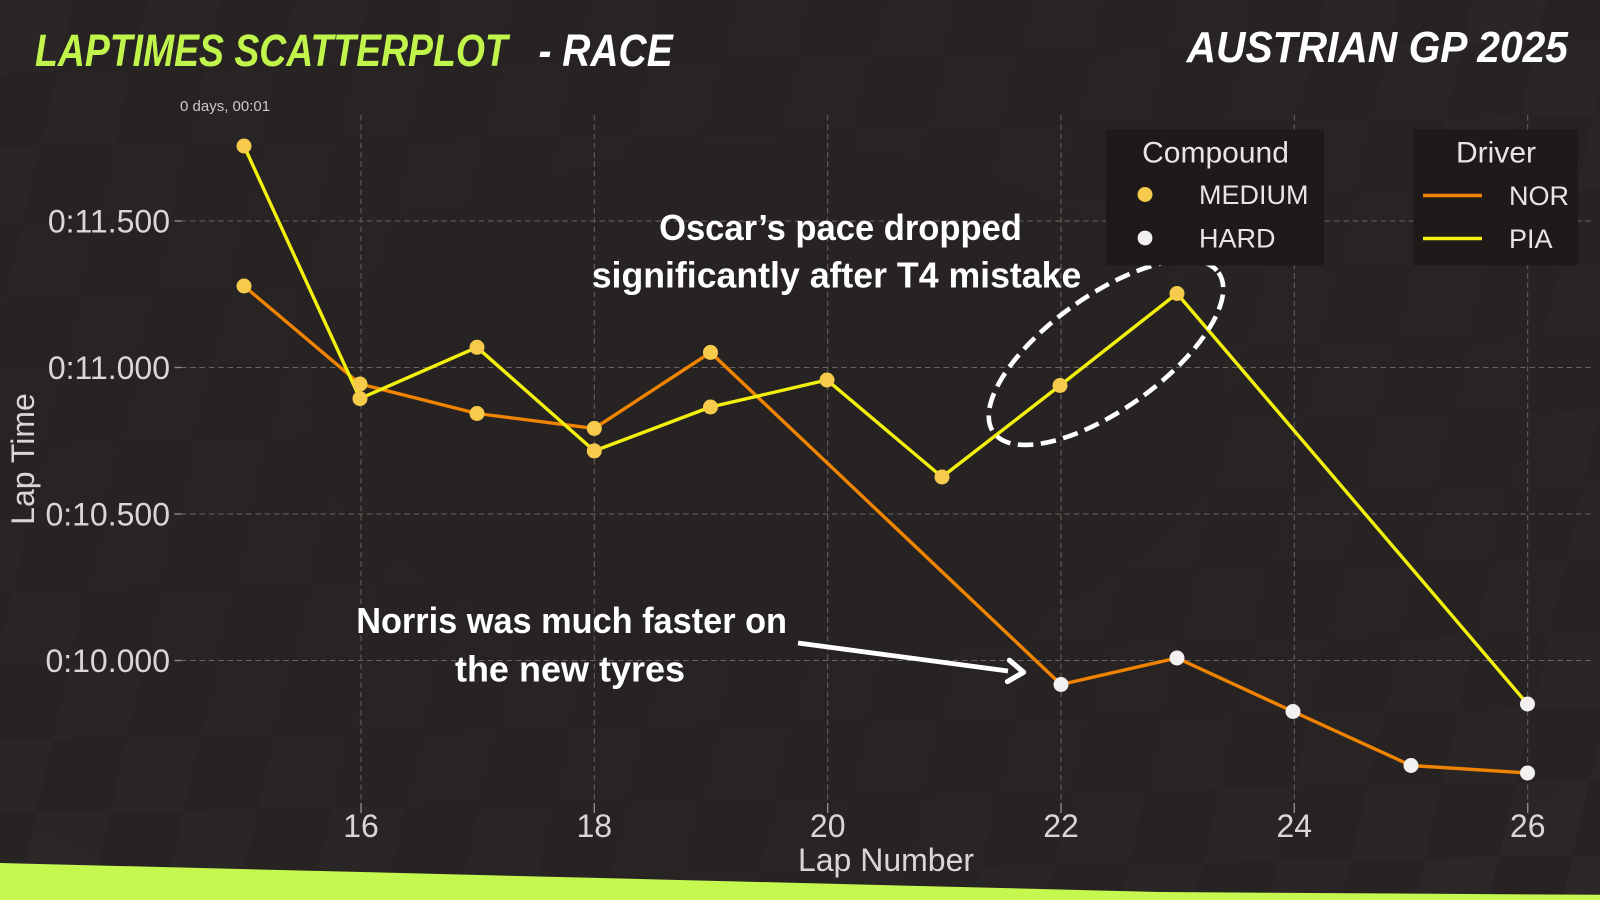 This screenshot has height=900, width=1600. I want to click on svg-text: 26, so click(1528, 826).